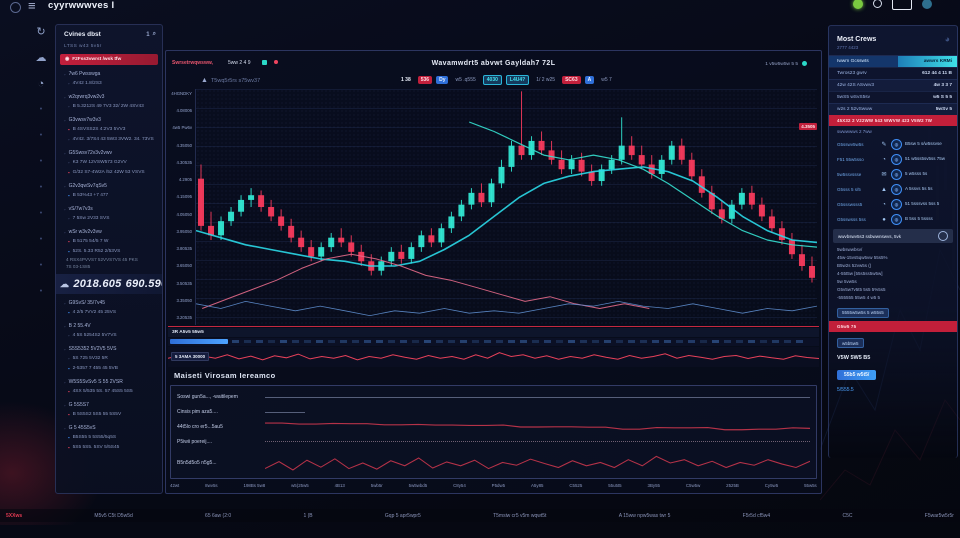 Image resolution: width=960 pixels, height=538 pixels. Describe the element at coordinates (517, 80) in the screenshot. I see `ticker-badge: L4U4?` at that location.